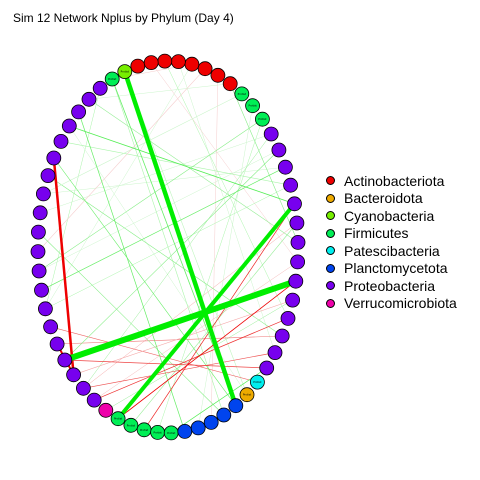 The height and width of the screenshot is (480, 480). I want to click on legend-item: Proteobacteria, so click(391, 286).